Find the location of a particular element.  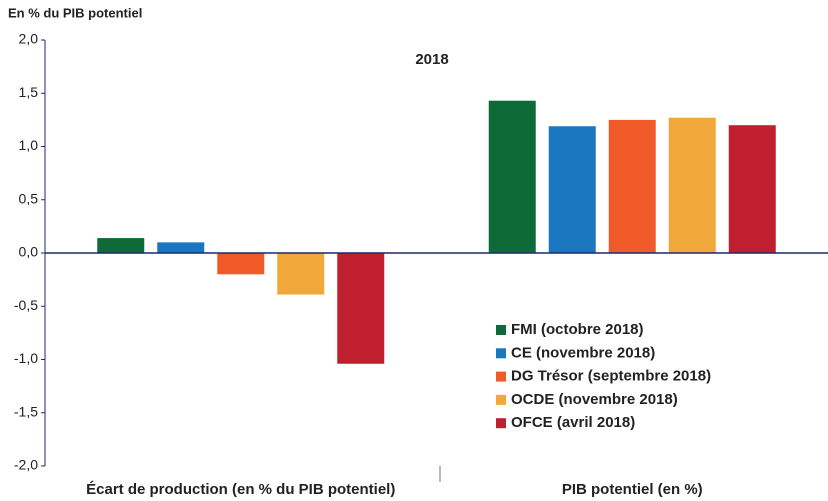

x-tick-label: PIB potentiel (en %) is located at coordinates (632, 489).